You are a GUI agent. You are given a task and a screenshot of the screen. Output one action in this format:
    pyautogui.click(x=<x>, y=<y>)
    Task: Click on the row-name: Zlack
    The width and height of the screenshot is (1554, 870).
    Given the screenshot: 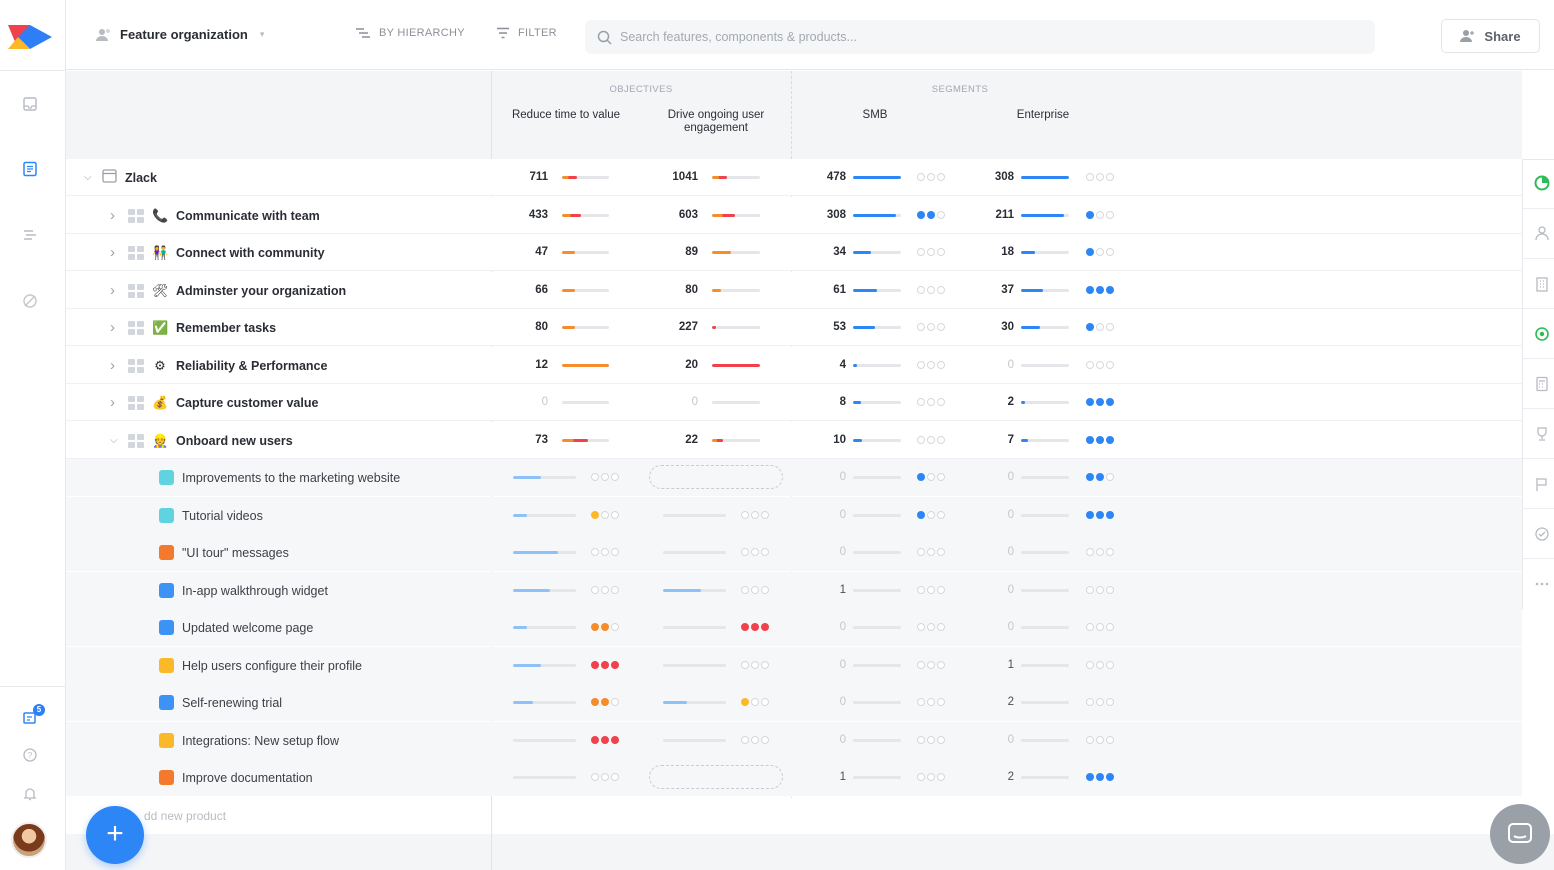 What is the action you would take?
    pyautogui.click(x=141, y=177)
    